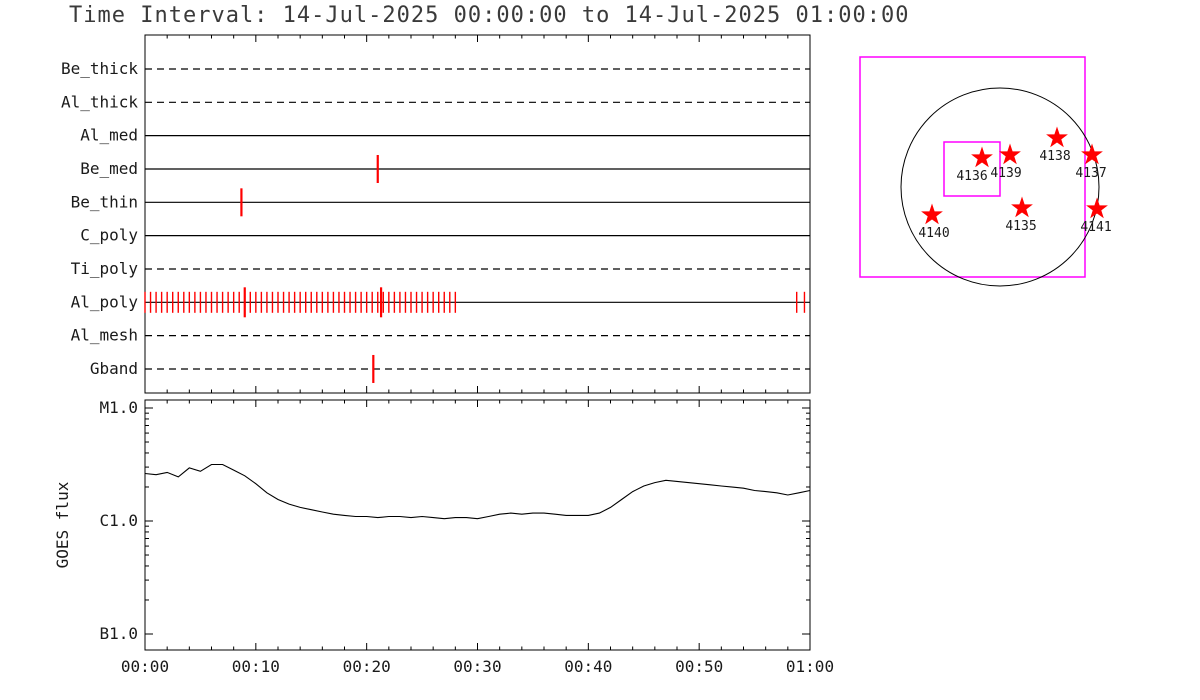 Image resolution: width=1200 pixels, height=700 pixels. I want to click on active-region-label: 4135, so click(1020, 226).